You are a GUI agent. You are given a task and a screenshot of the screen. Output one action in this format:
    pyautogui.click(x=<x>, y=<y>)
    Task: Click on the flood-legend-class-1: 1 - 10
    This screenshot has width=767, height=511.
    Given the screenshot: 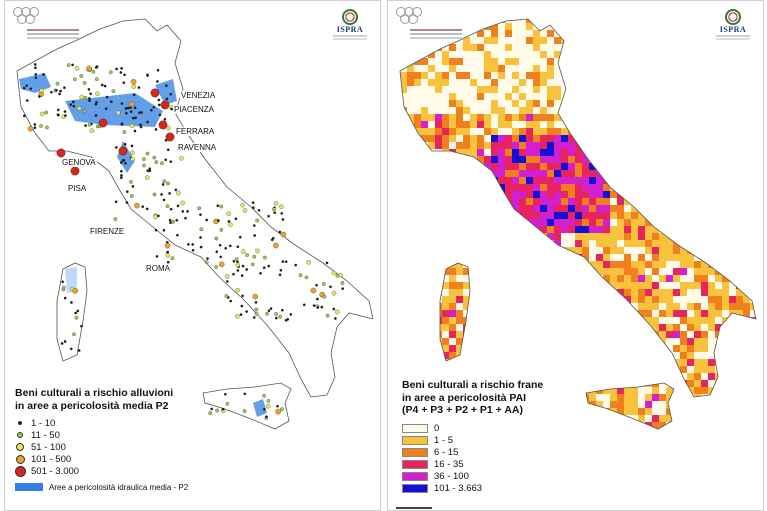 What is the action you would take?
    pyautogui.click(x=101, y=423)
    